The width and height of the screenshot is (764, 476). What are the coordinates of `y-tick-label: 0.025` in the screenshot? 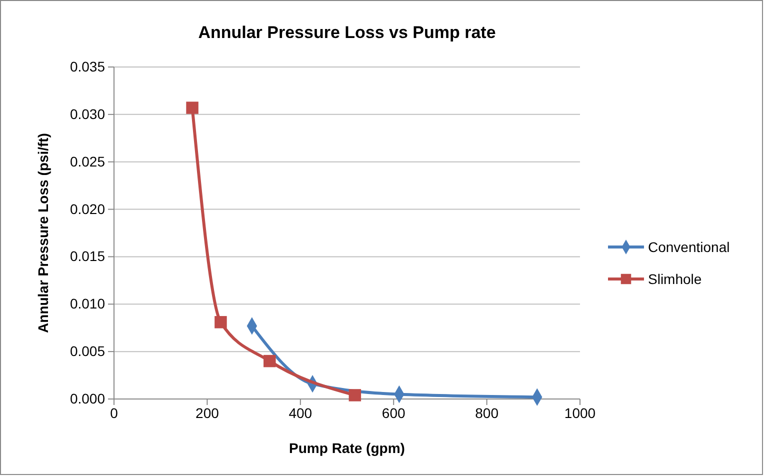 It's located at (88, 161).